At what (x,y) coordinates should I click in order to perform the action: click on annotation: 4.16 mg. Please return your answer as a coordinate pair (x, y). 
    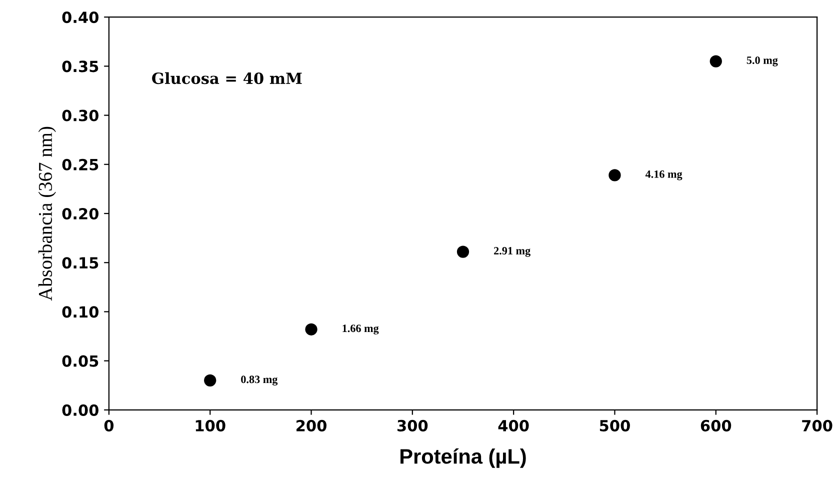
    Looking at the image, I should click on (663, 175).